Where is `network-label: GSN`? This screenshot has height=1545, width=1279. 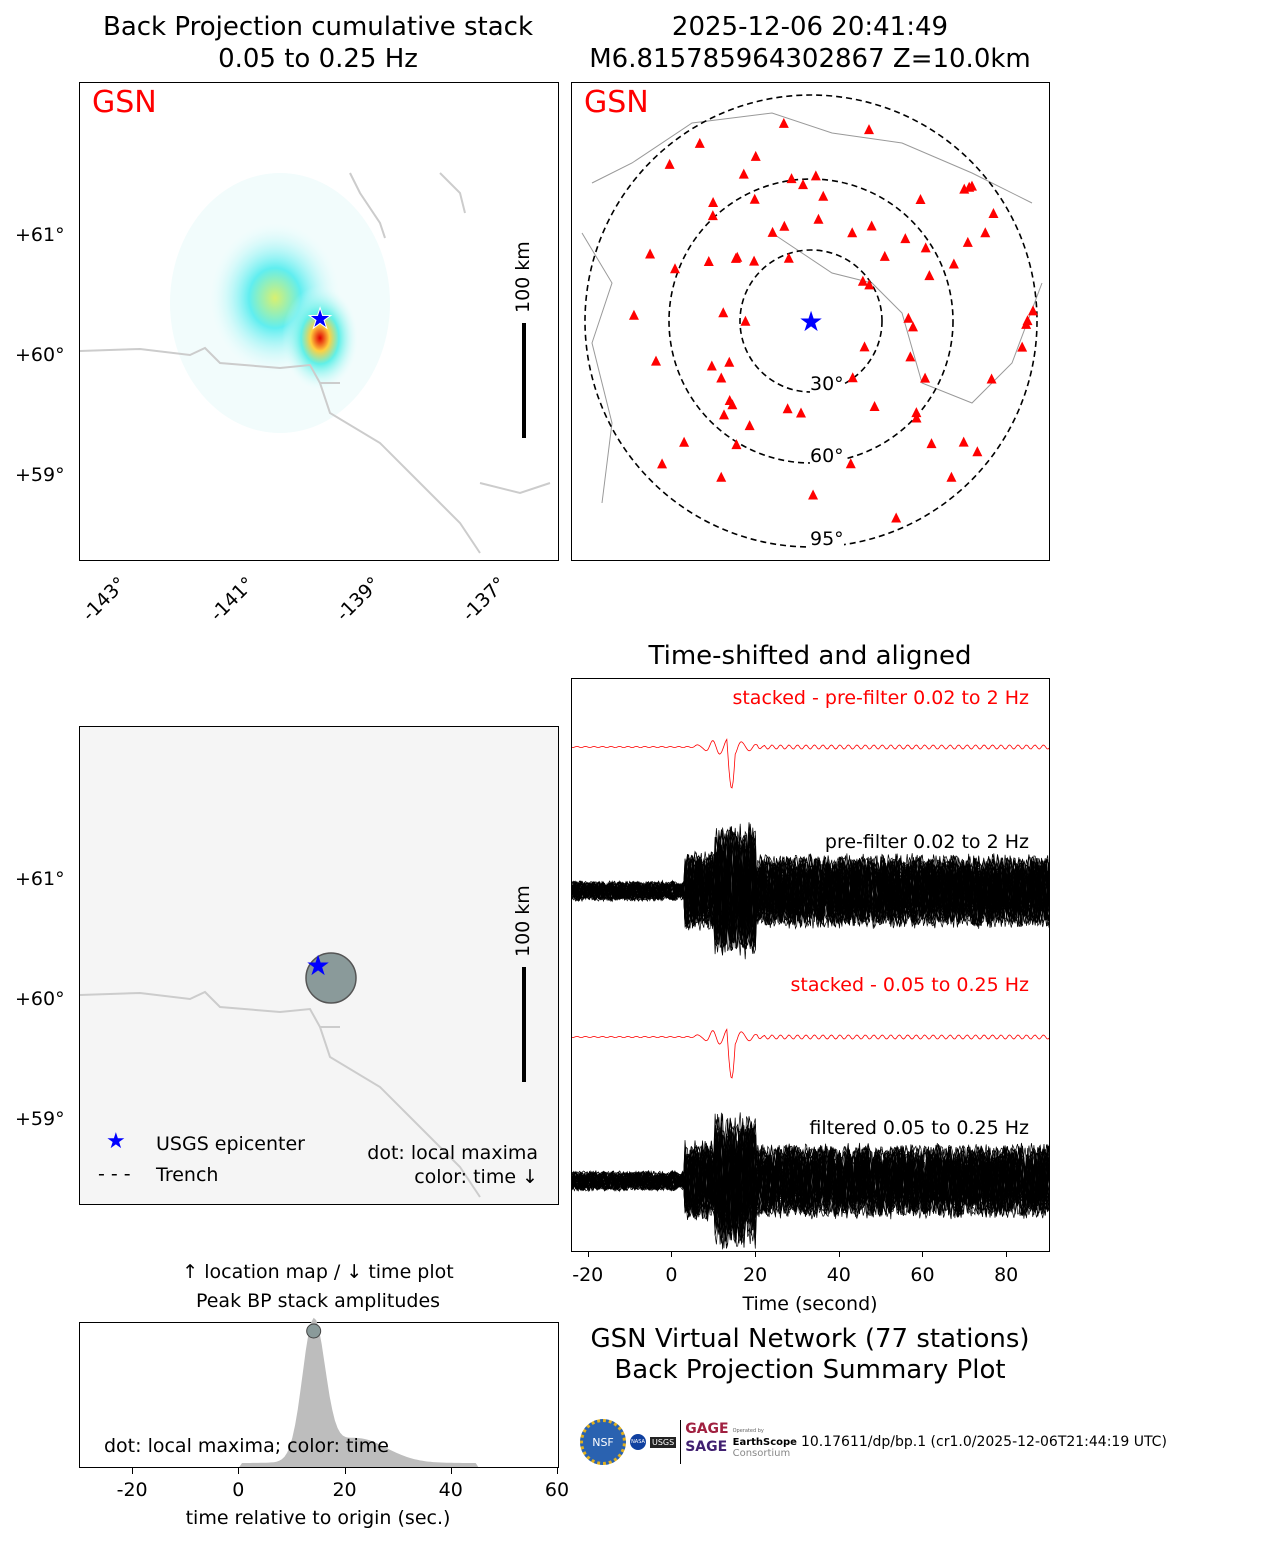 network-label: GSN is located at coordinates (124, 102).